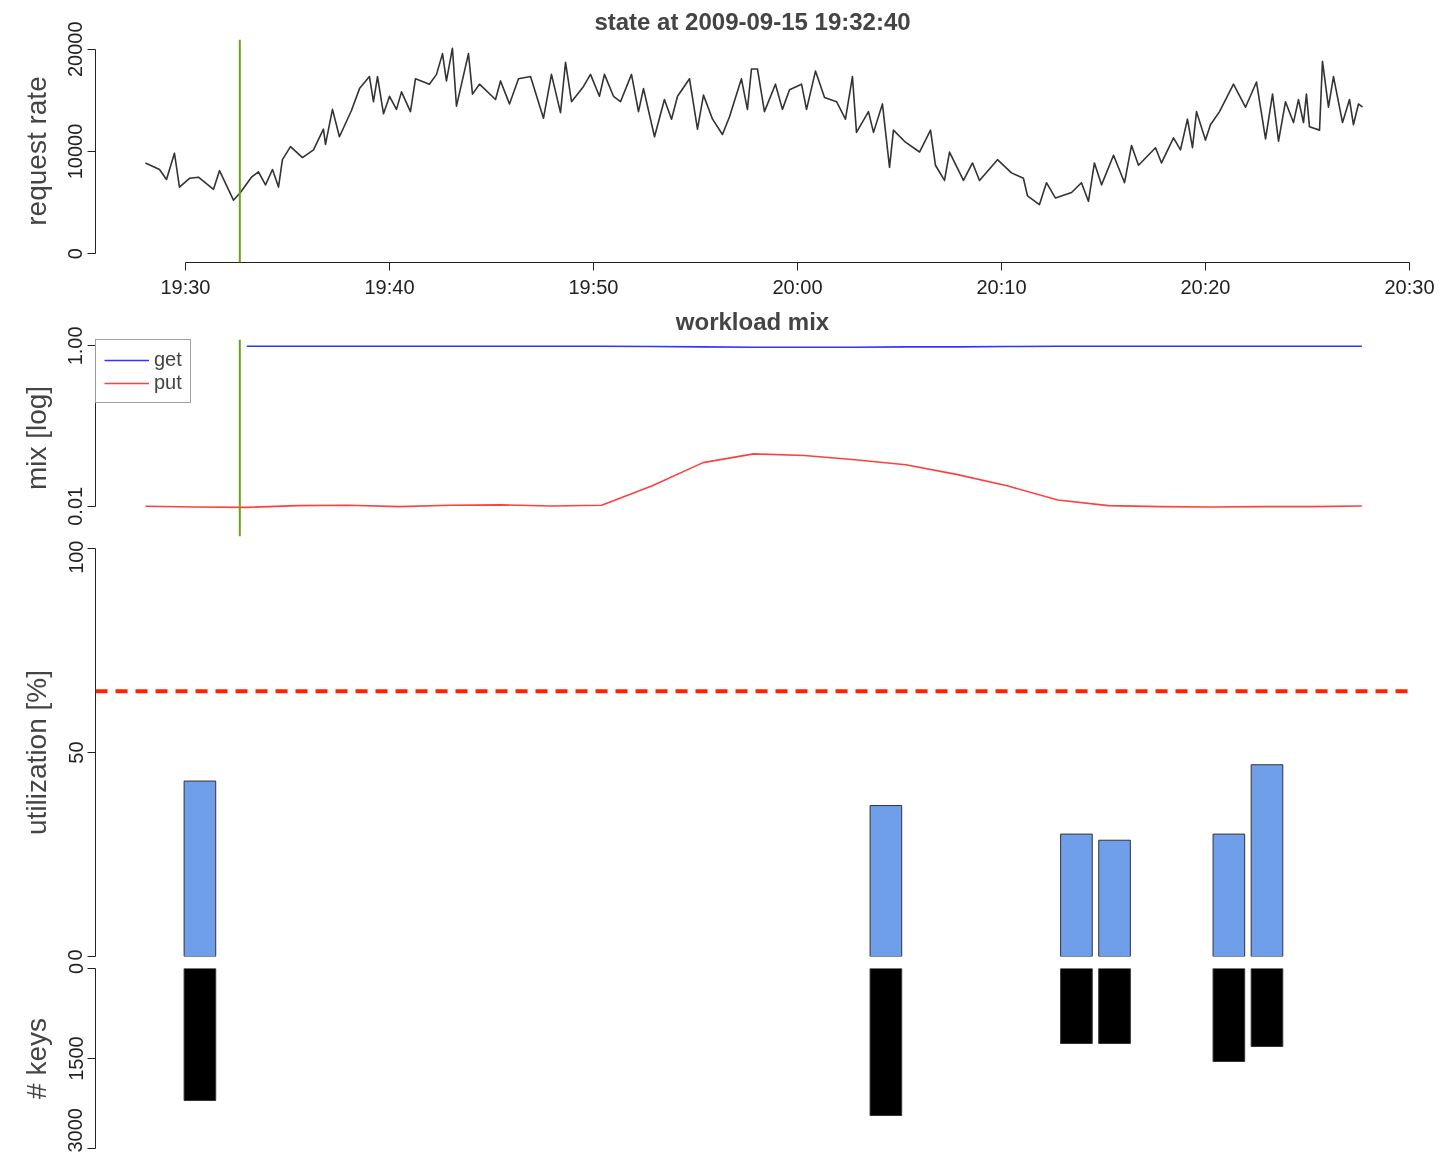  I want to click on y-tick-label: 10000, so click(75, 151).